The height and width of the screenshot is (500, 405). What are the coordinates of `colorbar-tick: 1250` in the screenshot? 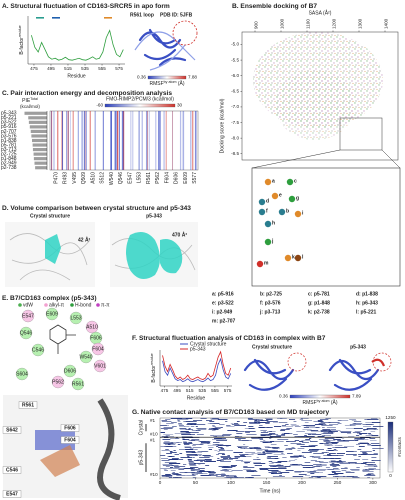 It's located at (390, 417).